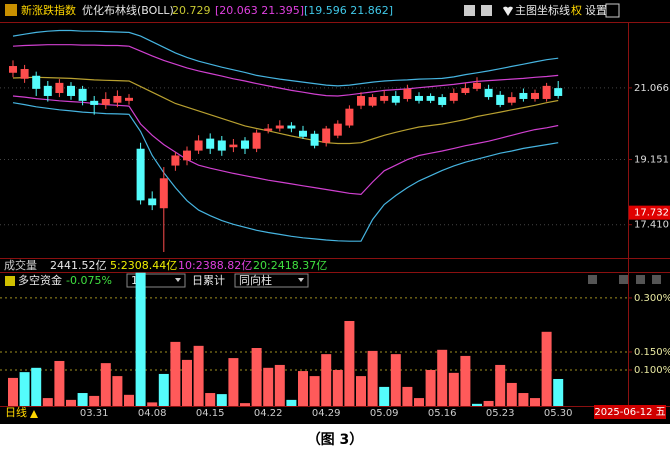 The height and width of the screenshot is (461, 670). I want to click on y-tick-label: 0.150%, so click(652, 352).